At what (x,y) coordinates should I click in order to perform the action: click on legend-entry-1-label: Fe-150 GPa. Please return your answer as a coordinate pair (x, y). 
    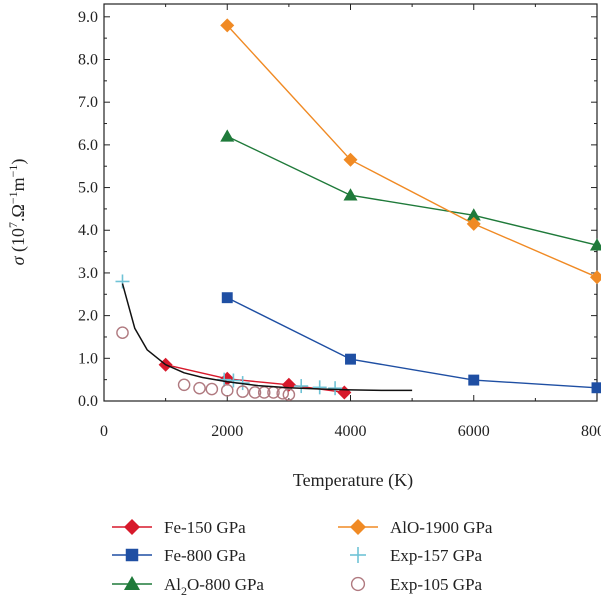
    Looking at the image, I should click on (205, 527).